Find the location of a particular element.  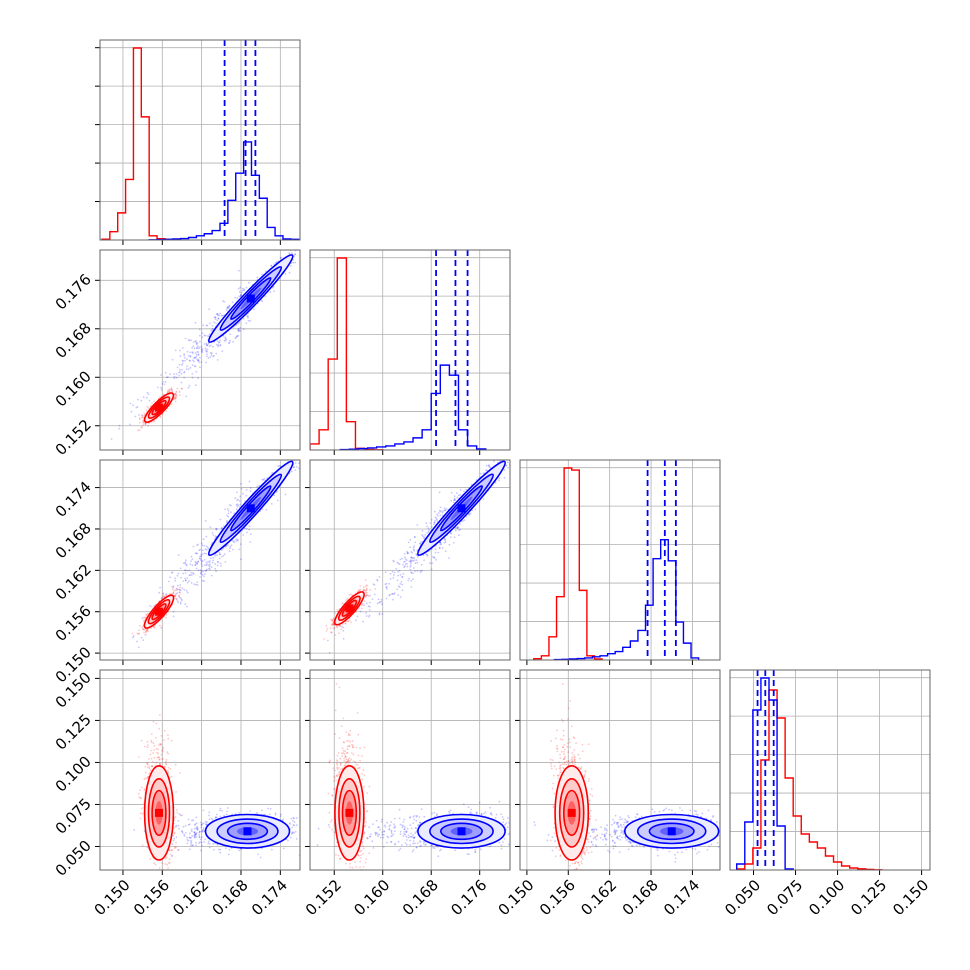

panel-1-frame is located at coordinates (200, 560).